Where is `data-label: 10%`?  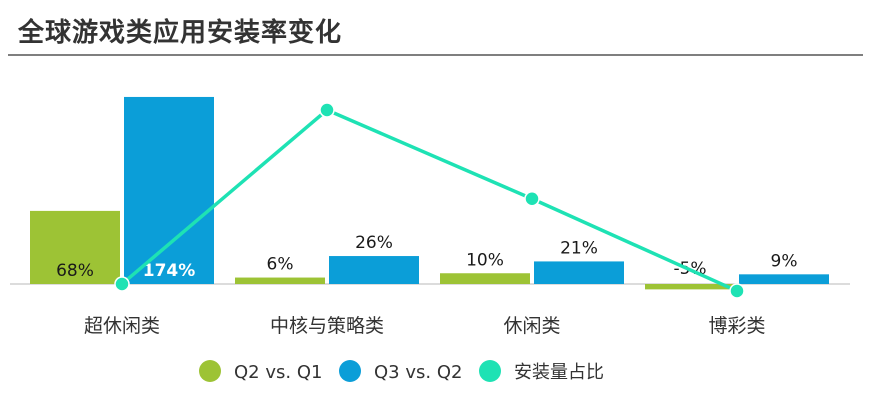
data-label: 10% is located at coordinates (485, 260).